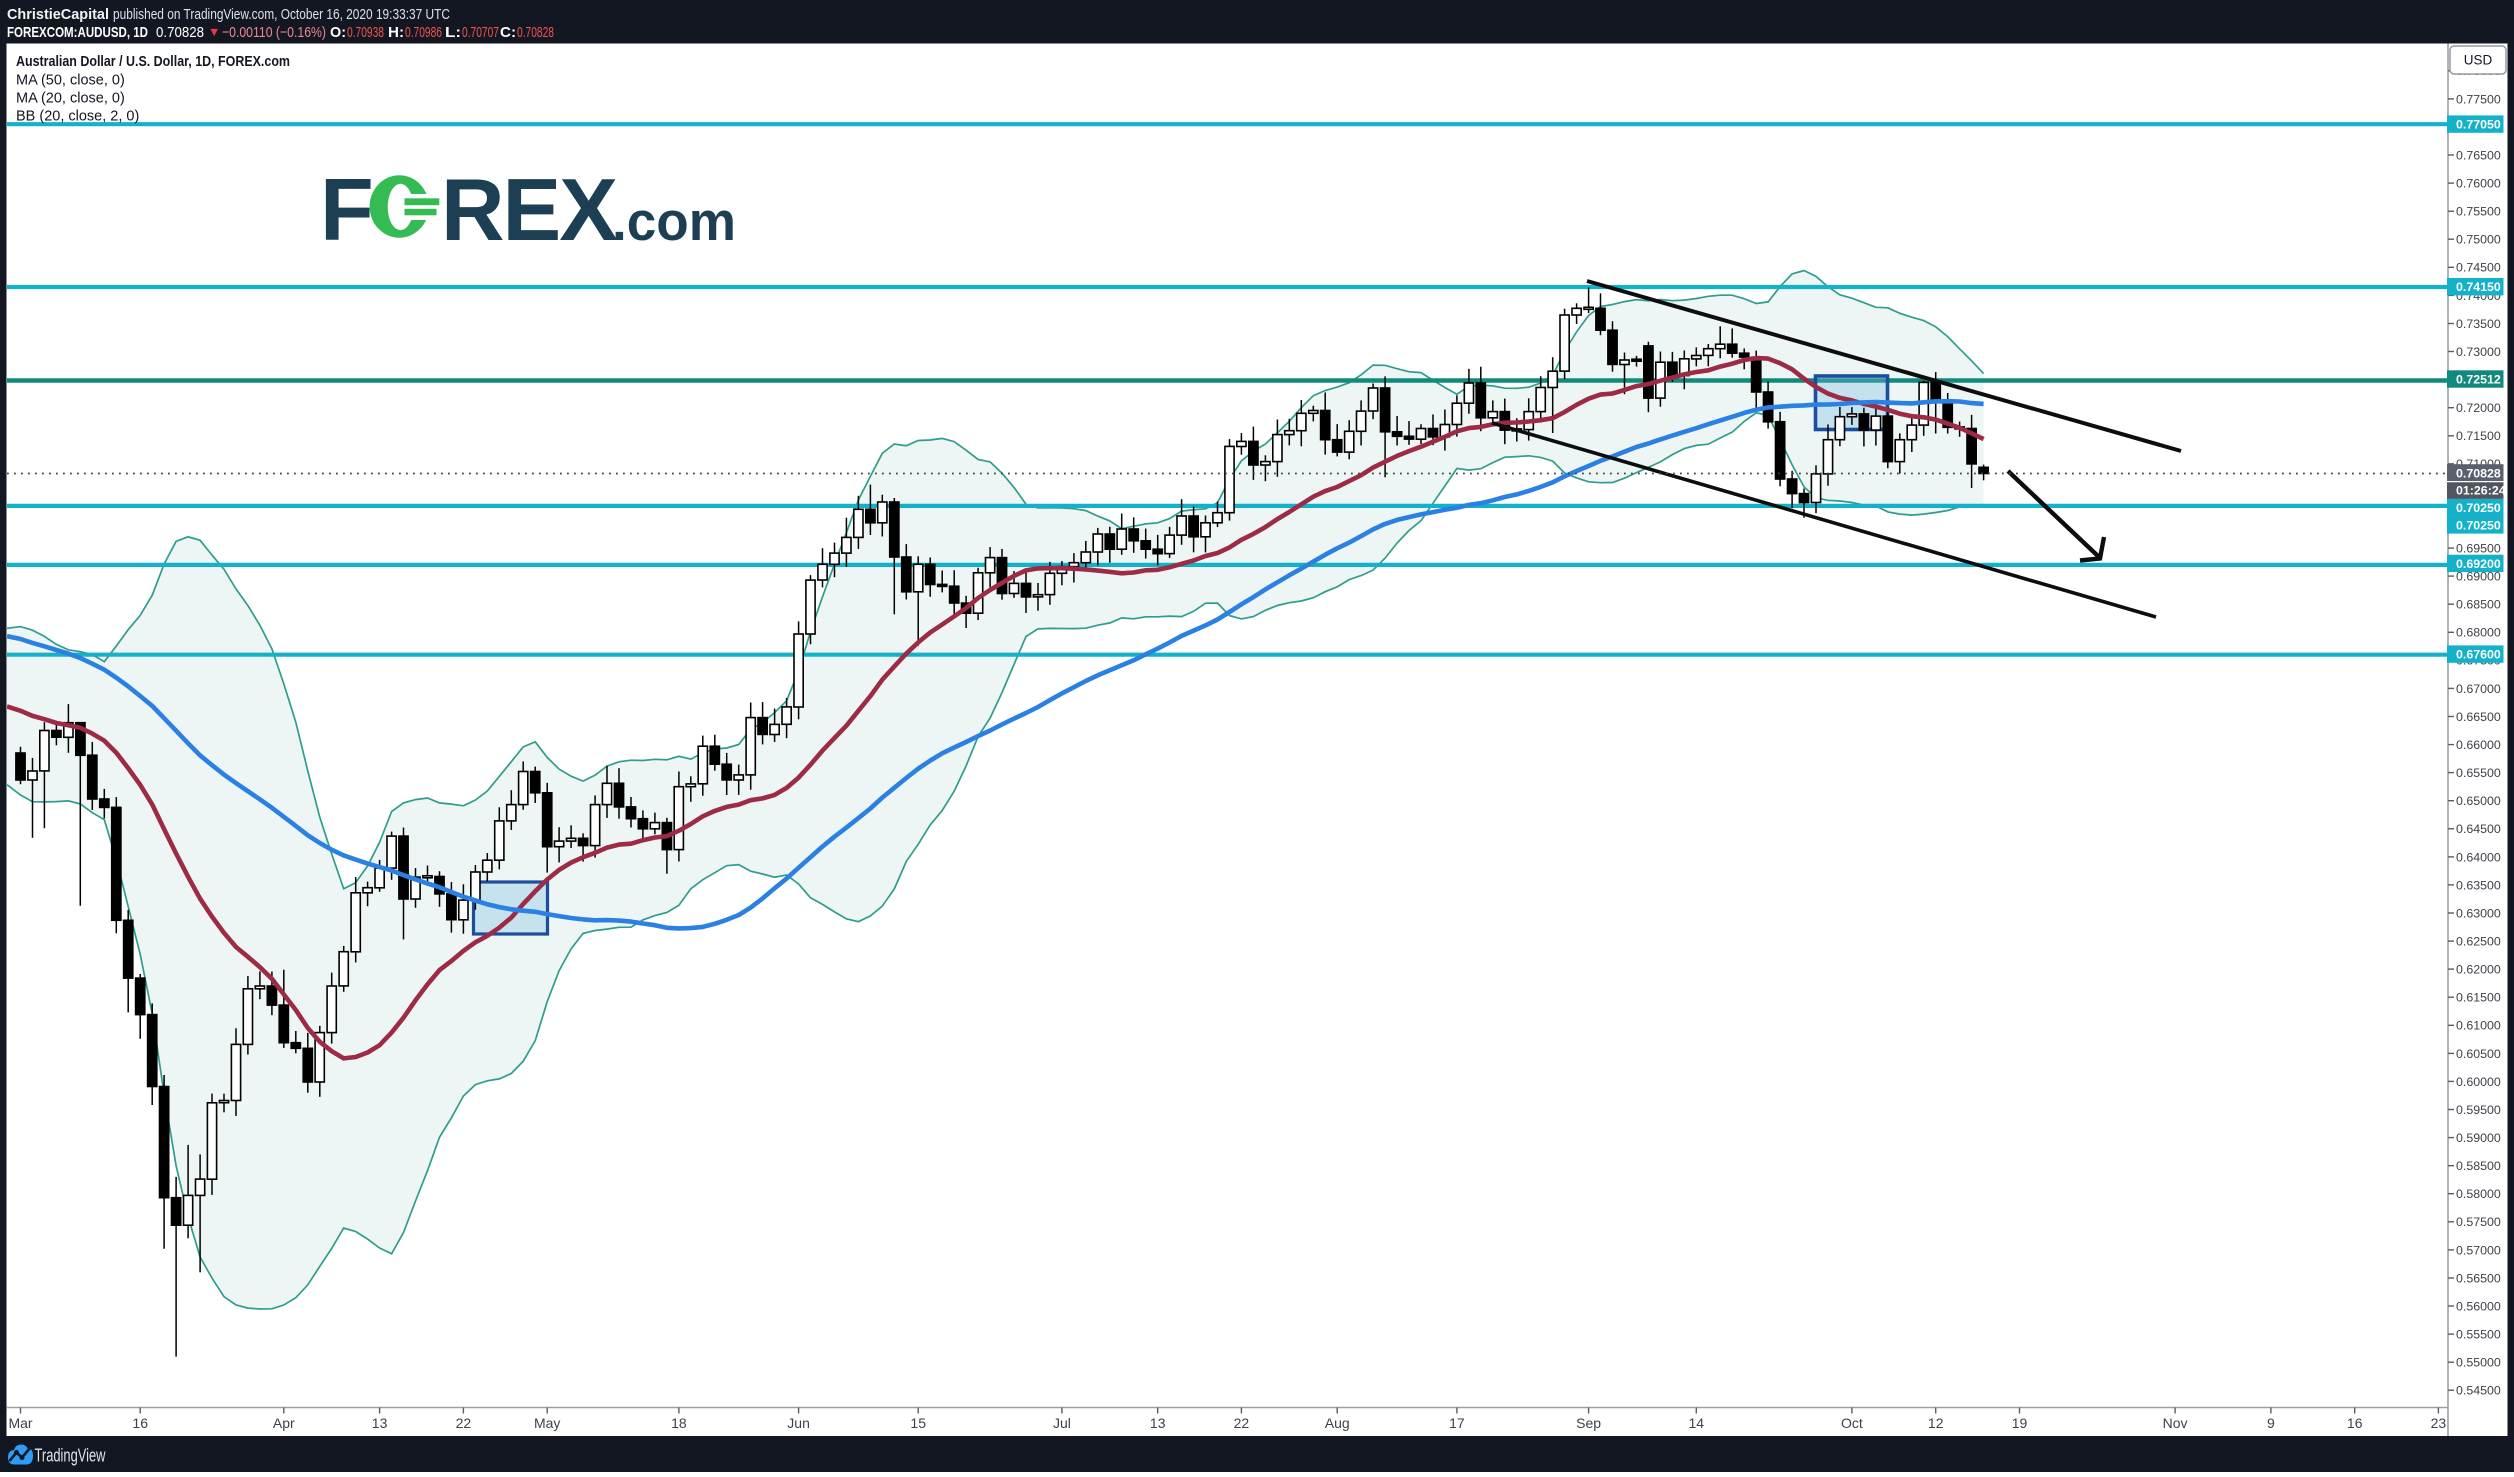 Image resolution: width=2514 pixels, height=1477 pixels. Describe the element at coordinates (2478, 324) in the screenshot. I see `svg-text: 0.73500` at that location.